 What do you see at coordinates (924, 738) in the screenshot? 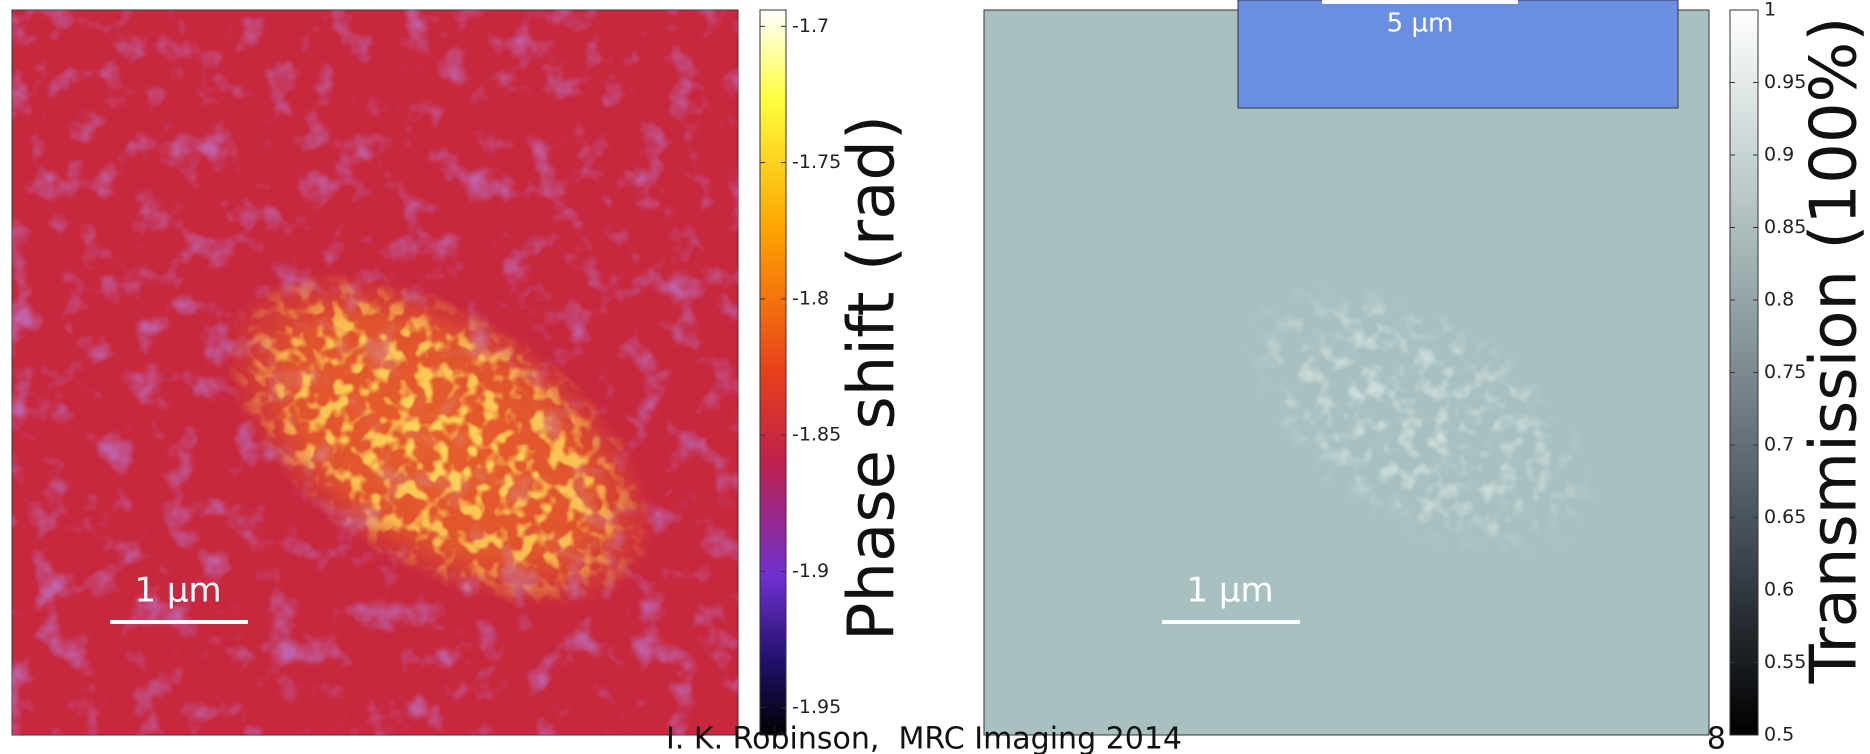
I see `footer-text: I. K. Robinson, MRC Imaging 2014` at bounding box center [924, 738].